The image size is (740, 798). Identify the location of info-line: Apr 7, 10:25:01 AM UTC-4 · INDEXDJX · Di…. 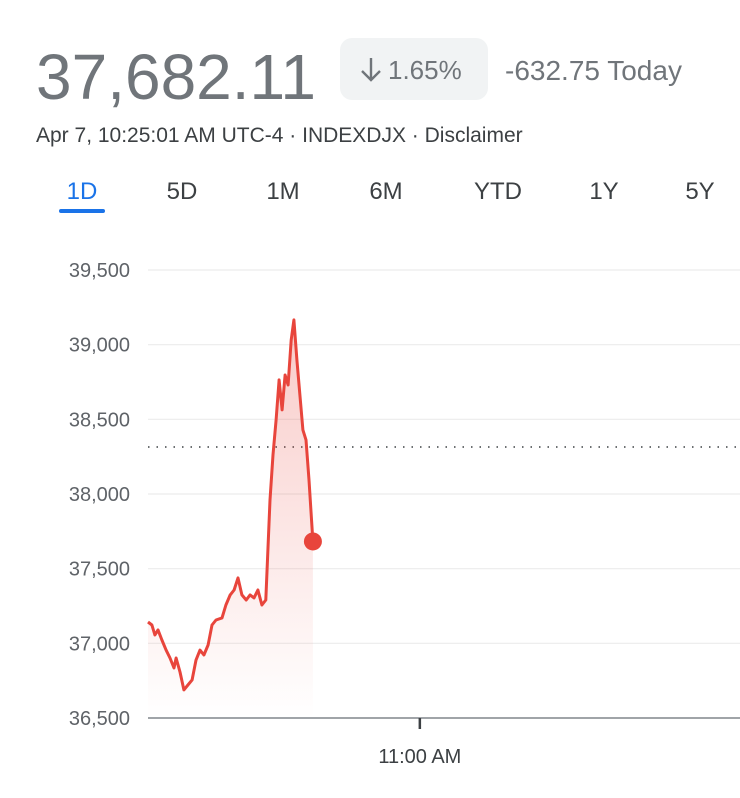
(279, 135).